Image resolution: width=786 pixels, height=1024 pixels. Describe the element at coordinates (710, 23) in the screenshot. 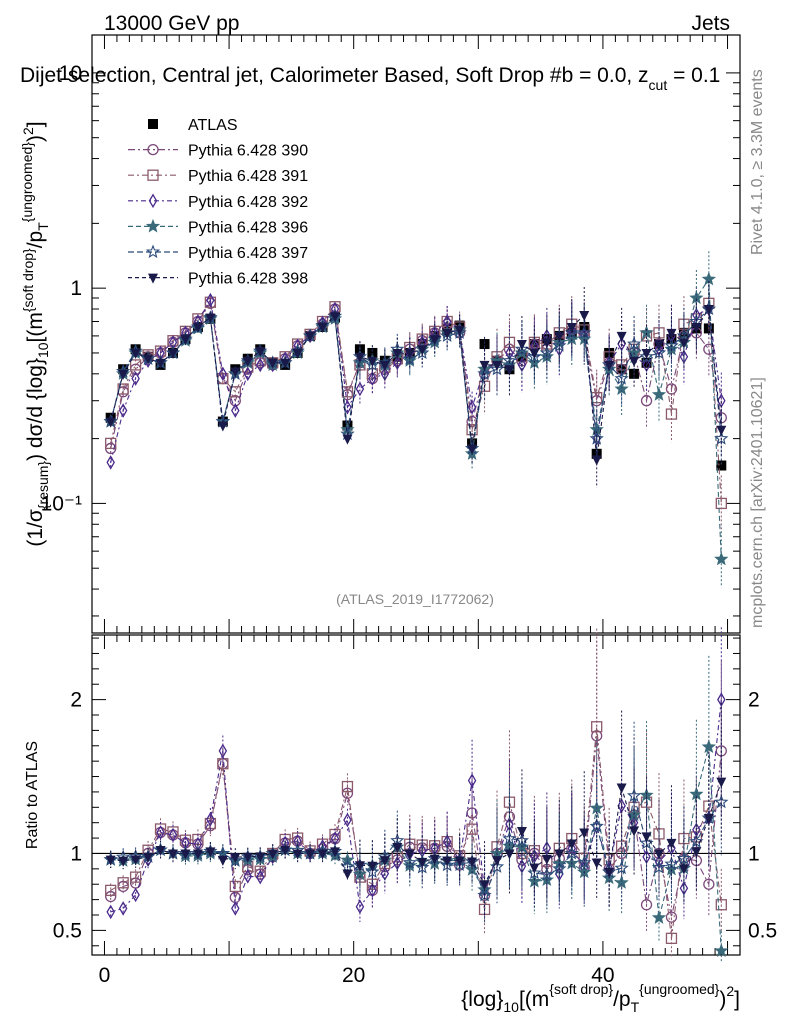

I see `category-label: Jets` at that location.